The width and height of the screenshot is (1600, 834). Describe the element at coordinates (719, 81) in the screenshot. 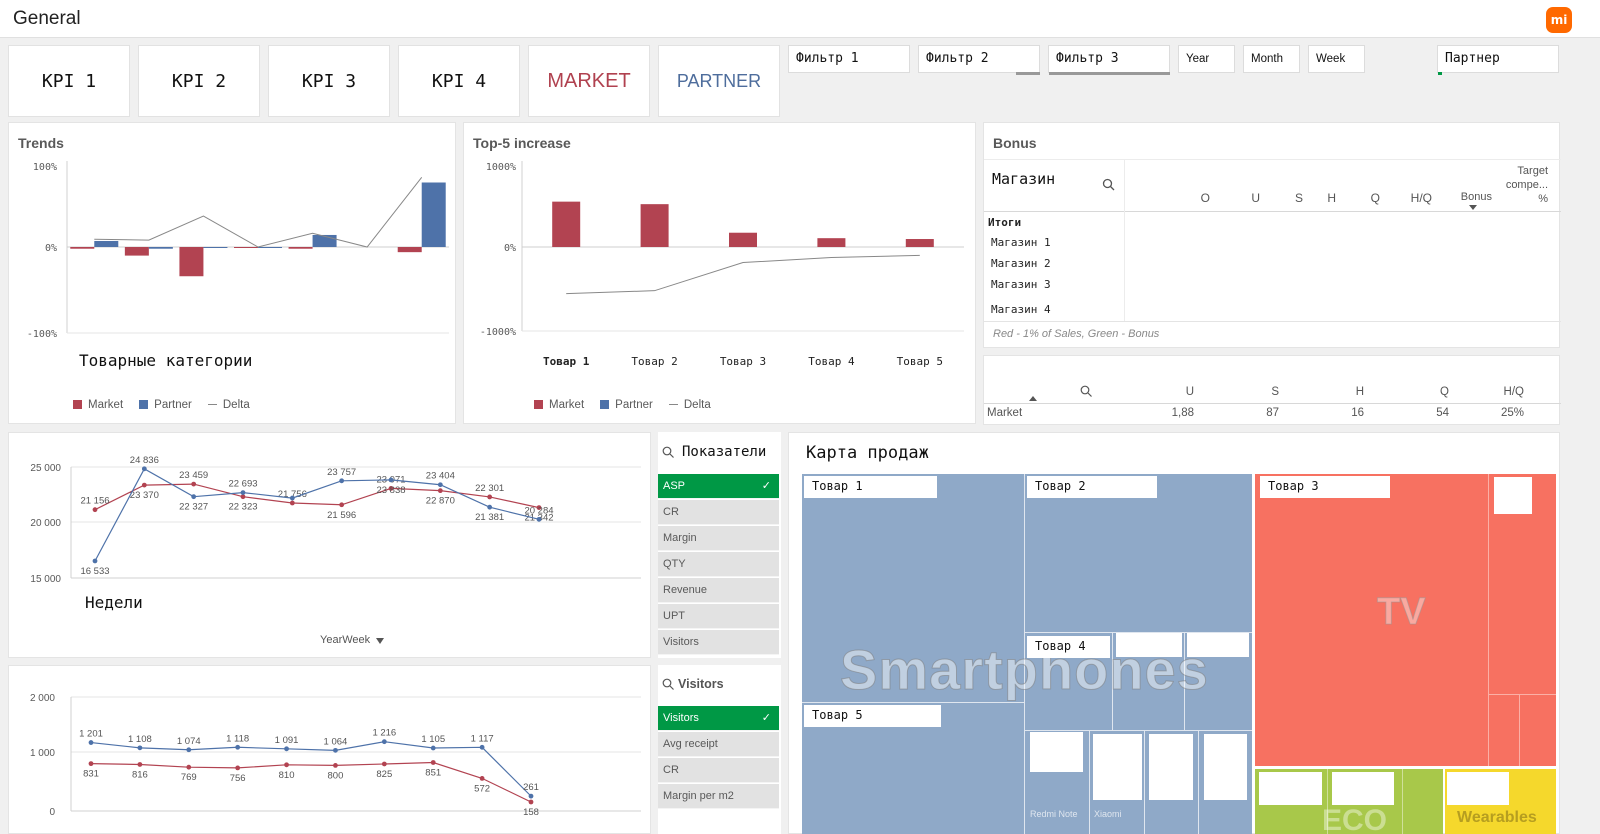

I see `partner-tile: PARTNER` at that location.